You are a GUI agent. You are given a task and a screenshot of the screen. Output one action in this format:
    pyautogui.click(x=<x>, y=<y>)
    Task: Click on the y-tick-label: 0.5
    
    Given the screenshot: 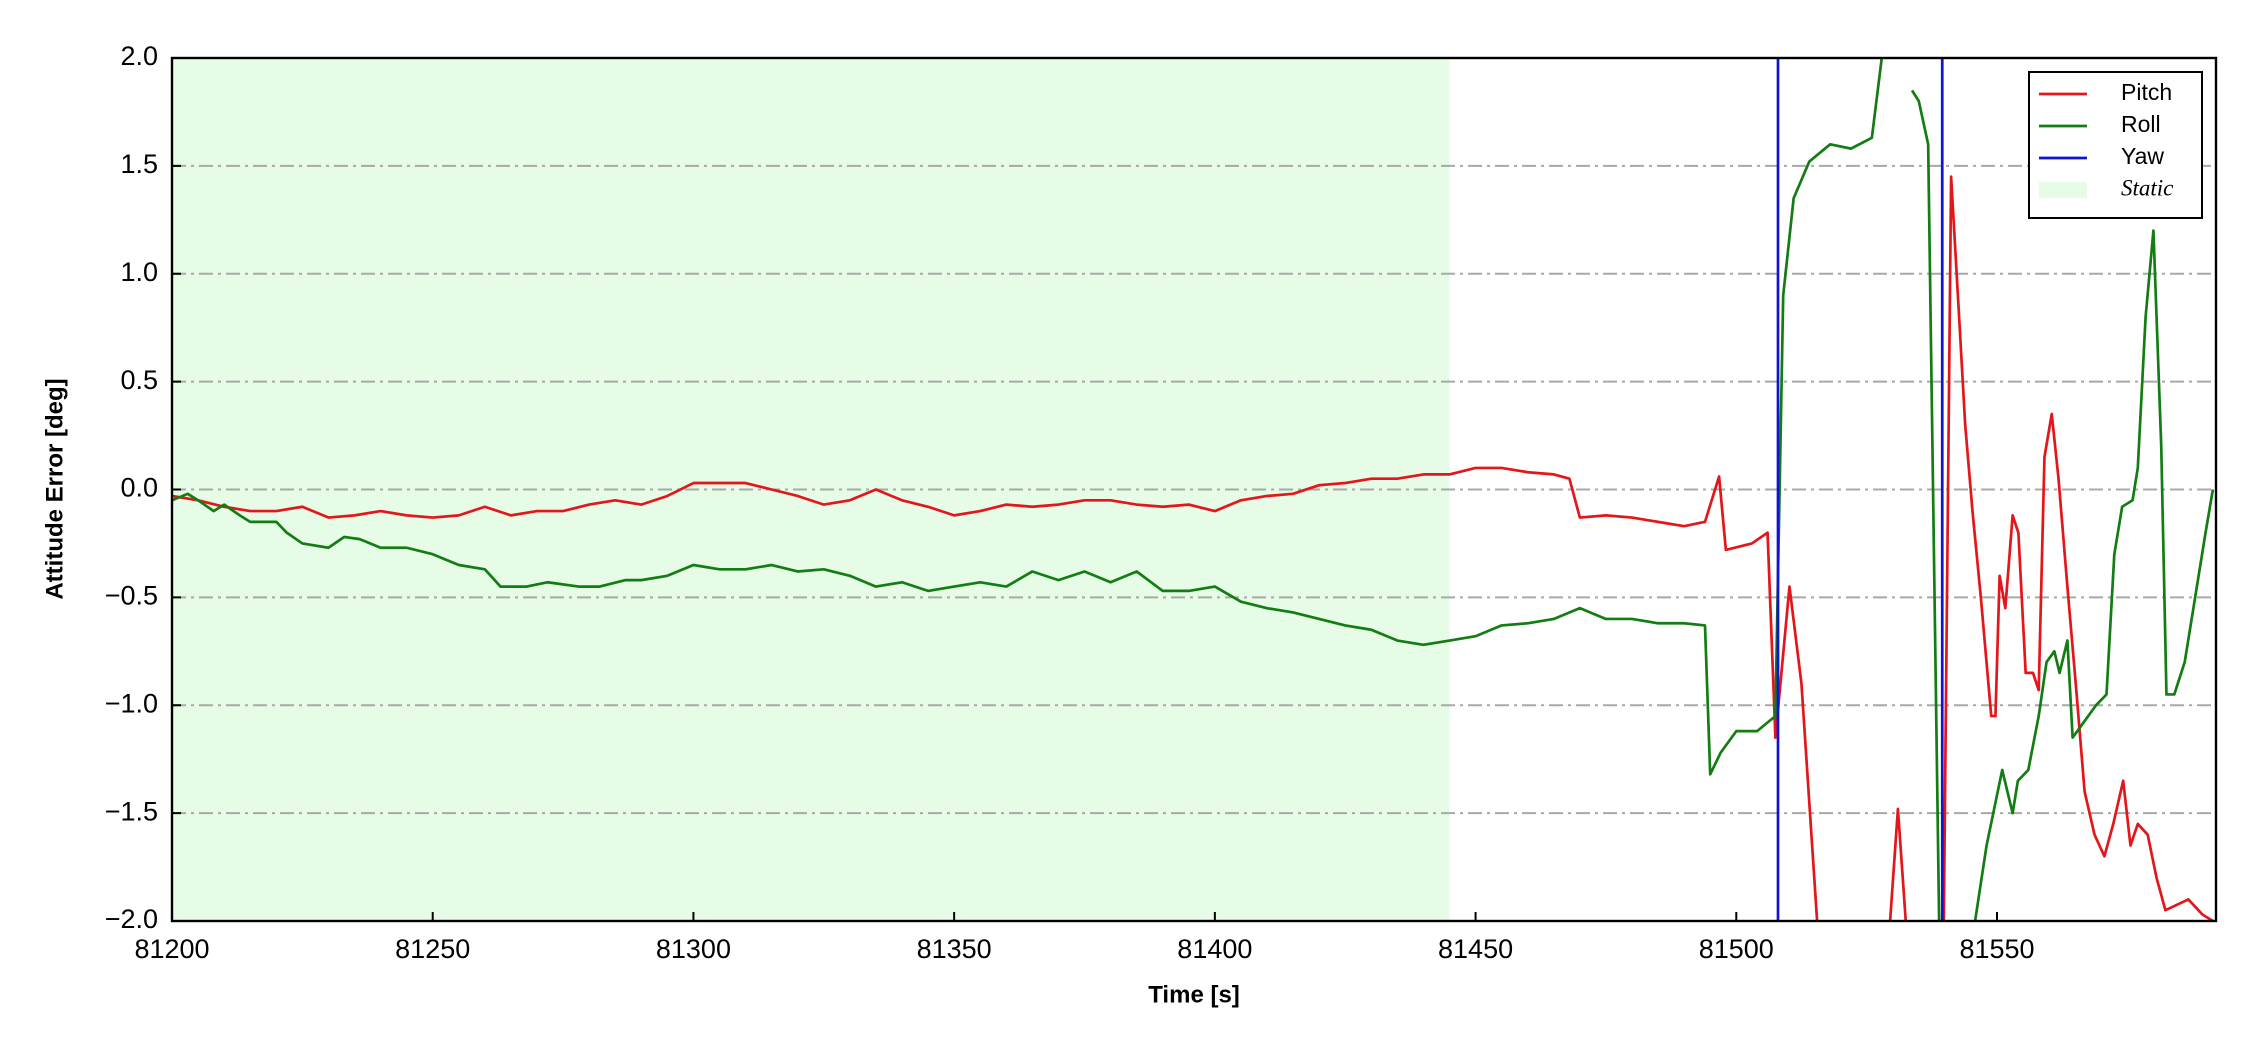 What is the action you would take?
    pyautogui.click(x=139, y=380)
    